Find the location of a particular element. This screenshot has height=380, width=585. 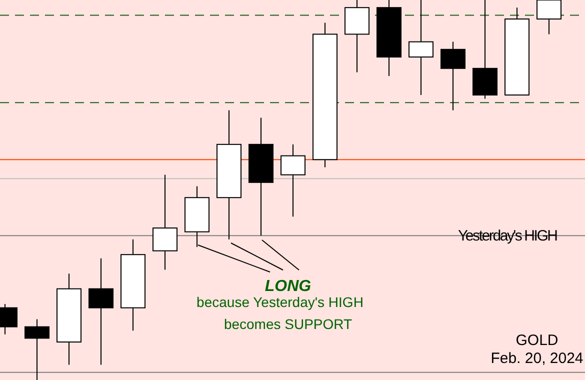

annotation: Feb. 20, 2024 is located at coordinates (537, 358).